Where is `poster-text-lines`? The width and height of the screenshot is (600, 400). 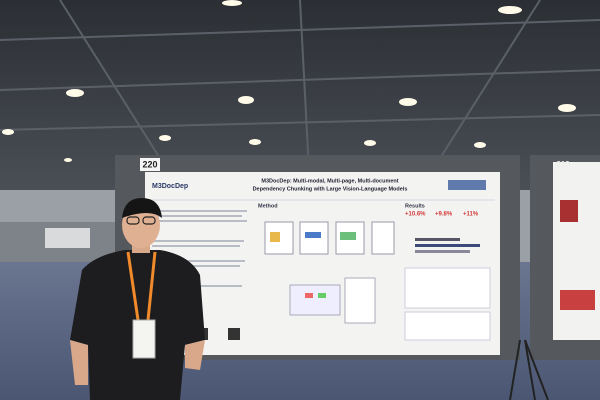
poster-text-lines is located at coordinates (199, 248).